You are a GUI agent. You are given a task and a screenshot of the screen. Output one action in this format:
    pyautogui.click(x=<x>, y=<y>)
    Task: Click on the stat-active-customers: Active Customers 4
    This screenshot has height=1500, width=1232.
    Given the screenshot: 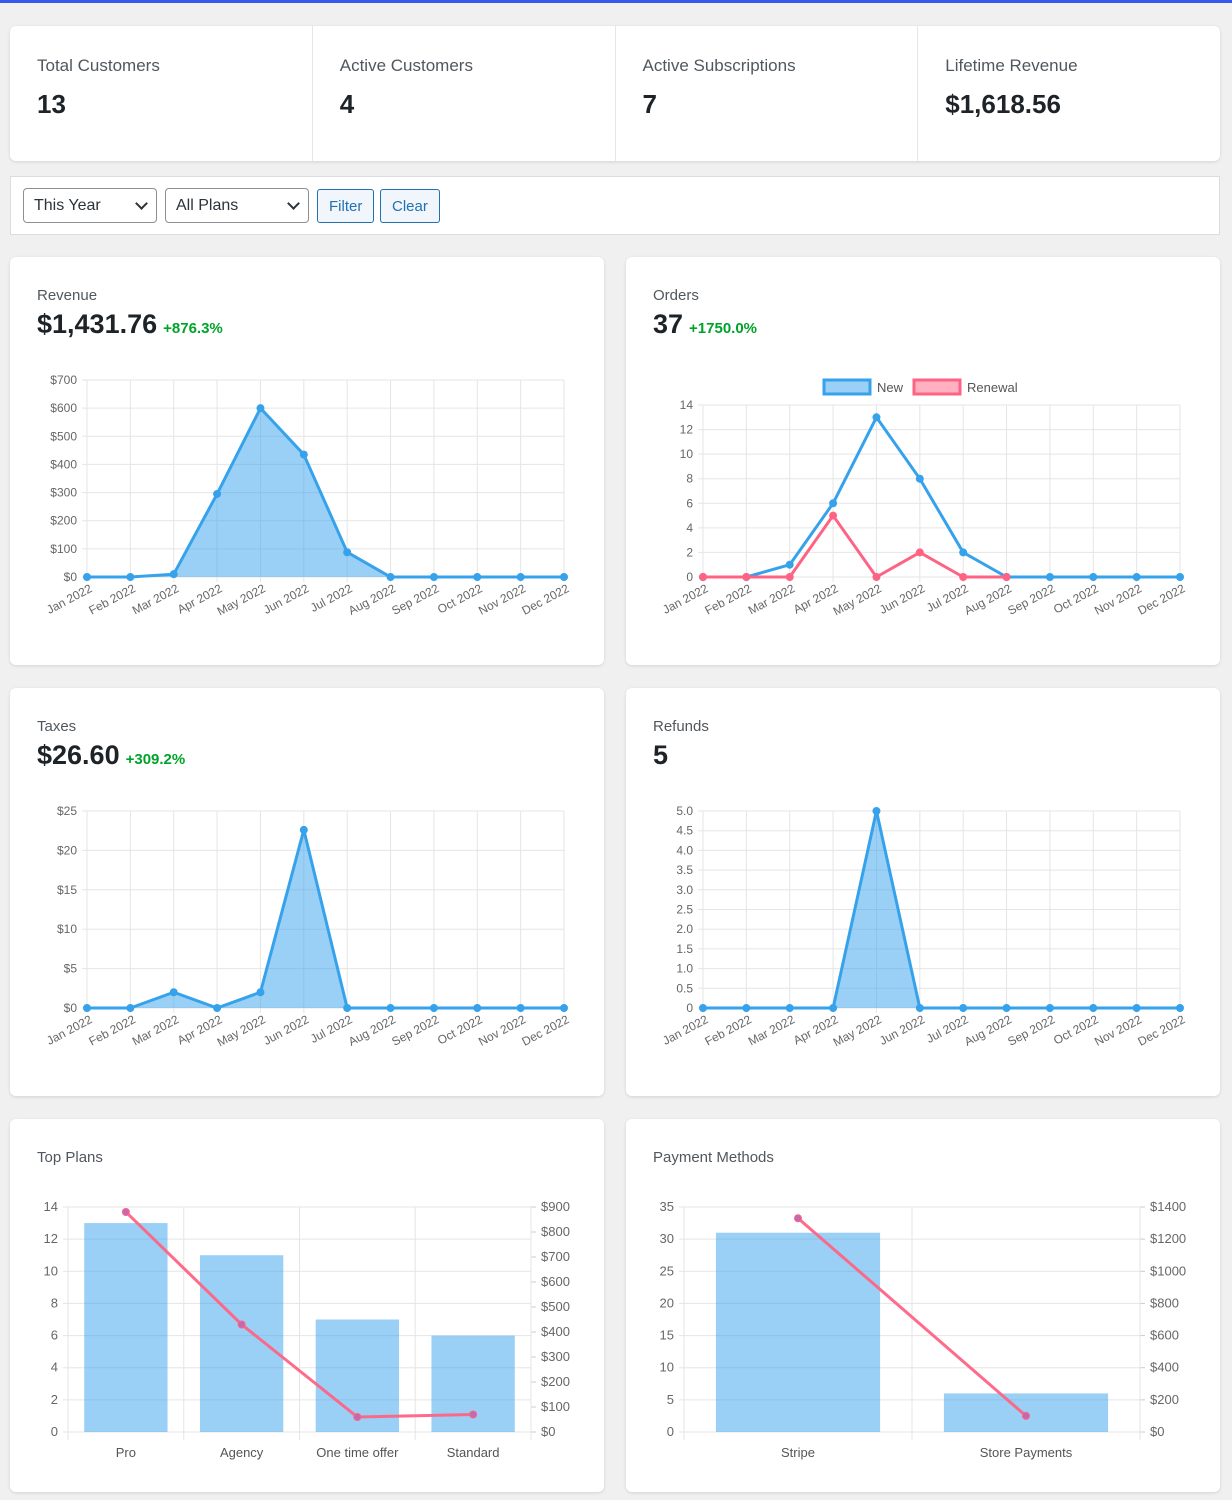 What is the action you would take?
    pyautogui.click(x=464, y=93)
    